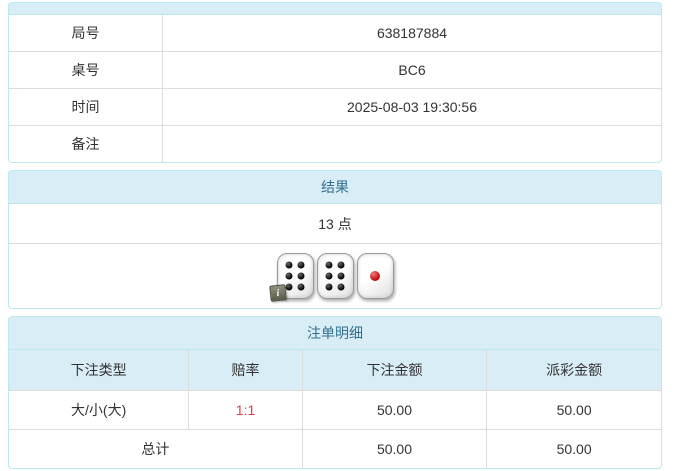 This screenshot has height=471, width=677. What do you see at coordinates (394, 370) in the screenshot?
I see `col-header-bet-amount: 下注金额` at bounding box center [394, 370].